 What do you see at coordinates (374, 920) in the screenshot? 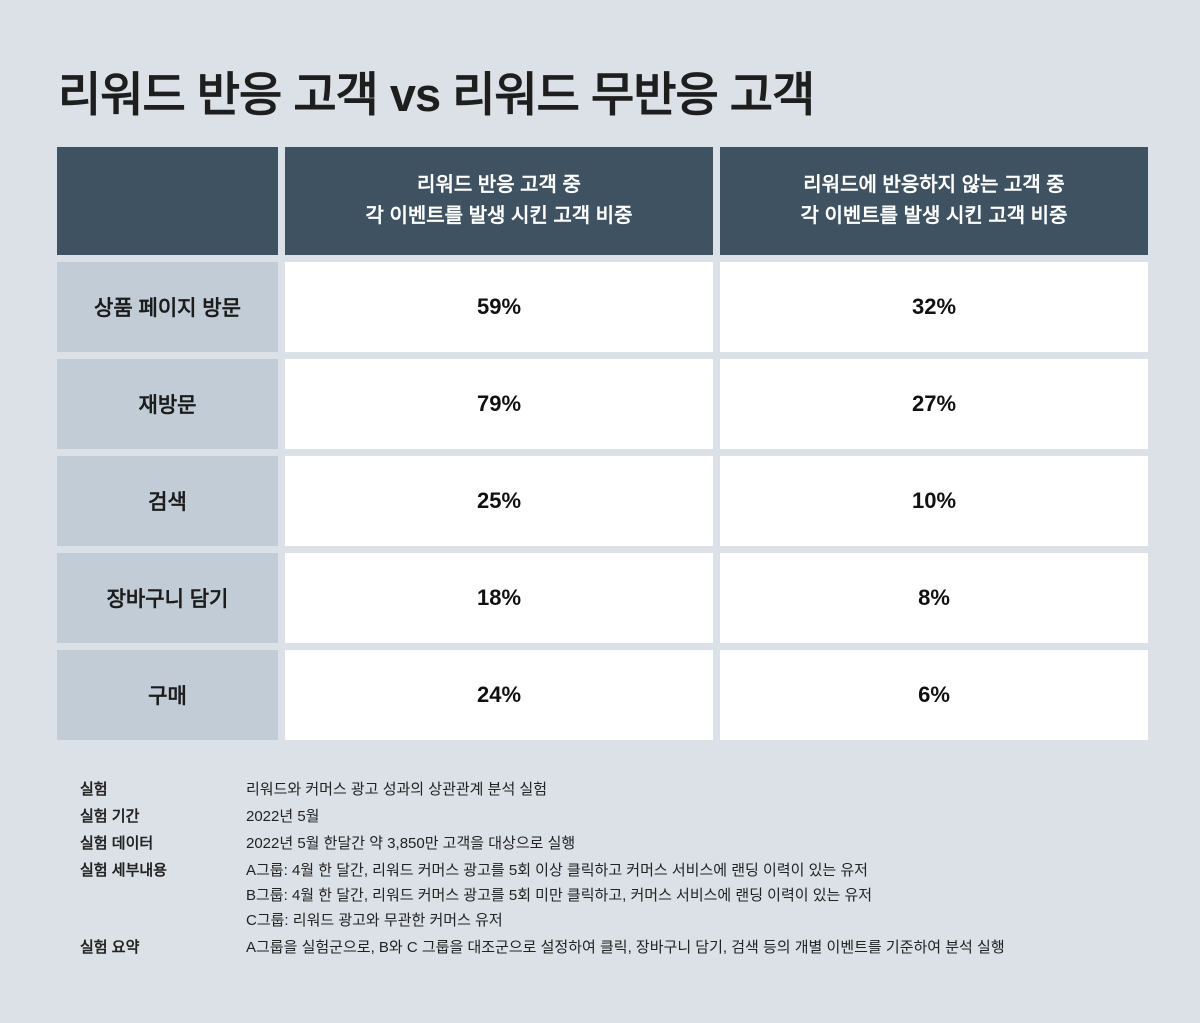
I see `note-value: C그룹: 리워드 광고와 무관한 커머스 유저` at bounding box center [374, 920].